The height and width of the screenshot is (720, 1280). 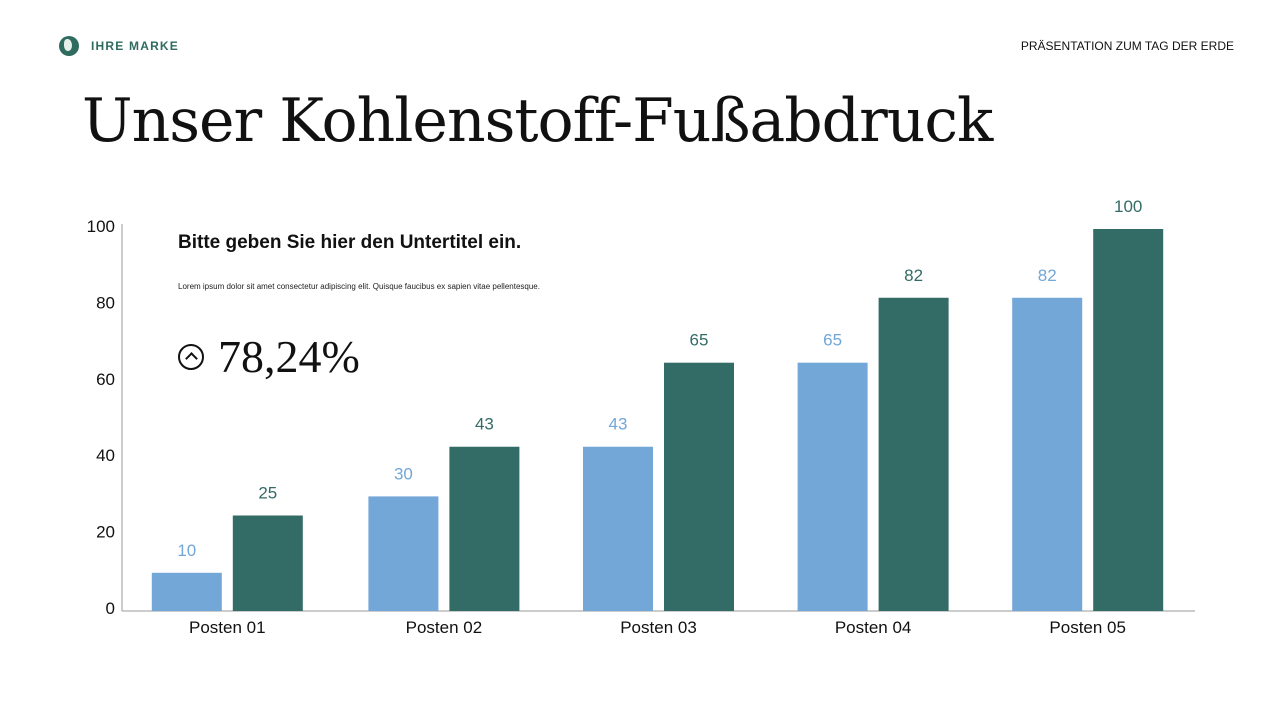 I want to click on y-tick-label: 20, so click(x=105, y=532).